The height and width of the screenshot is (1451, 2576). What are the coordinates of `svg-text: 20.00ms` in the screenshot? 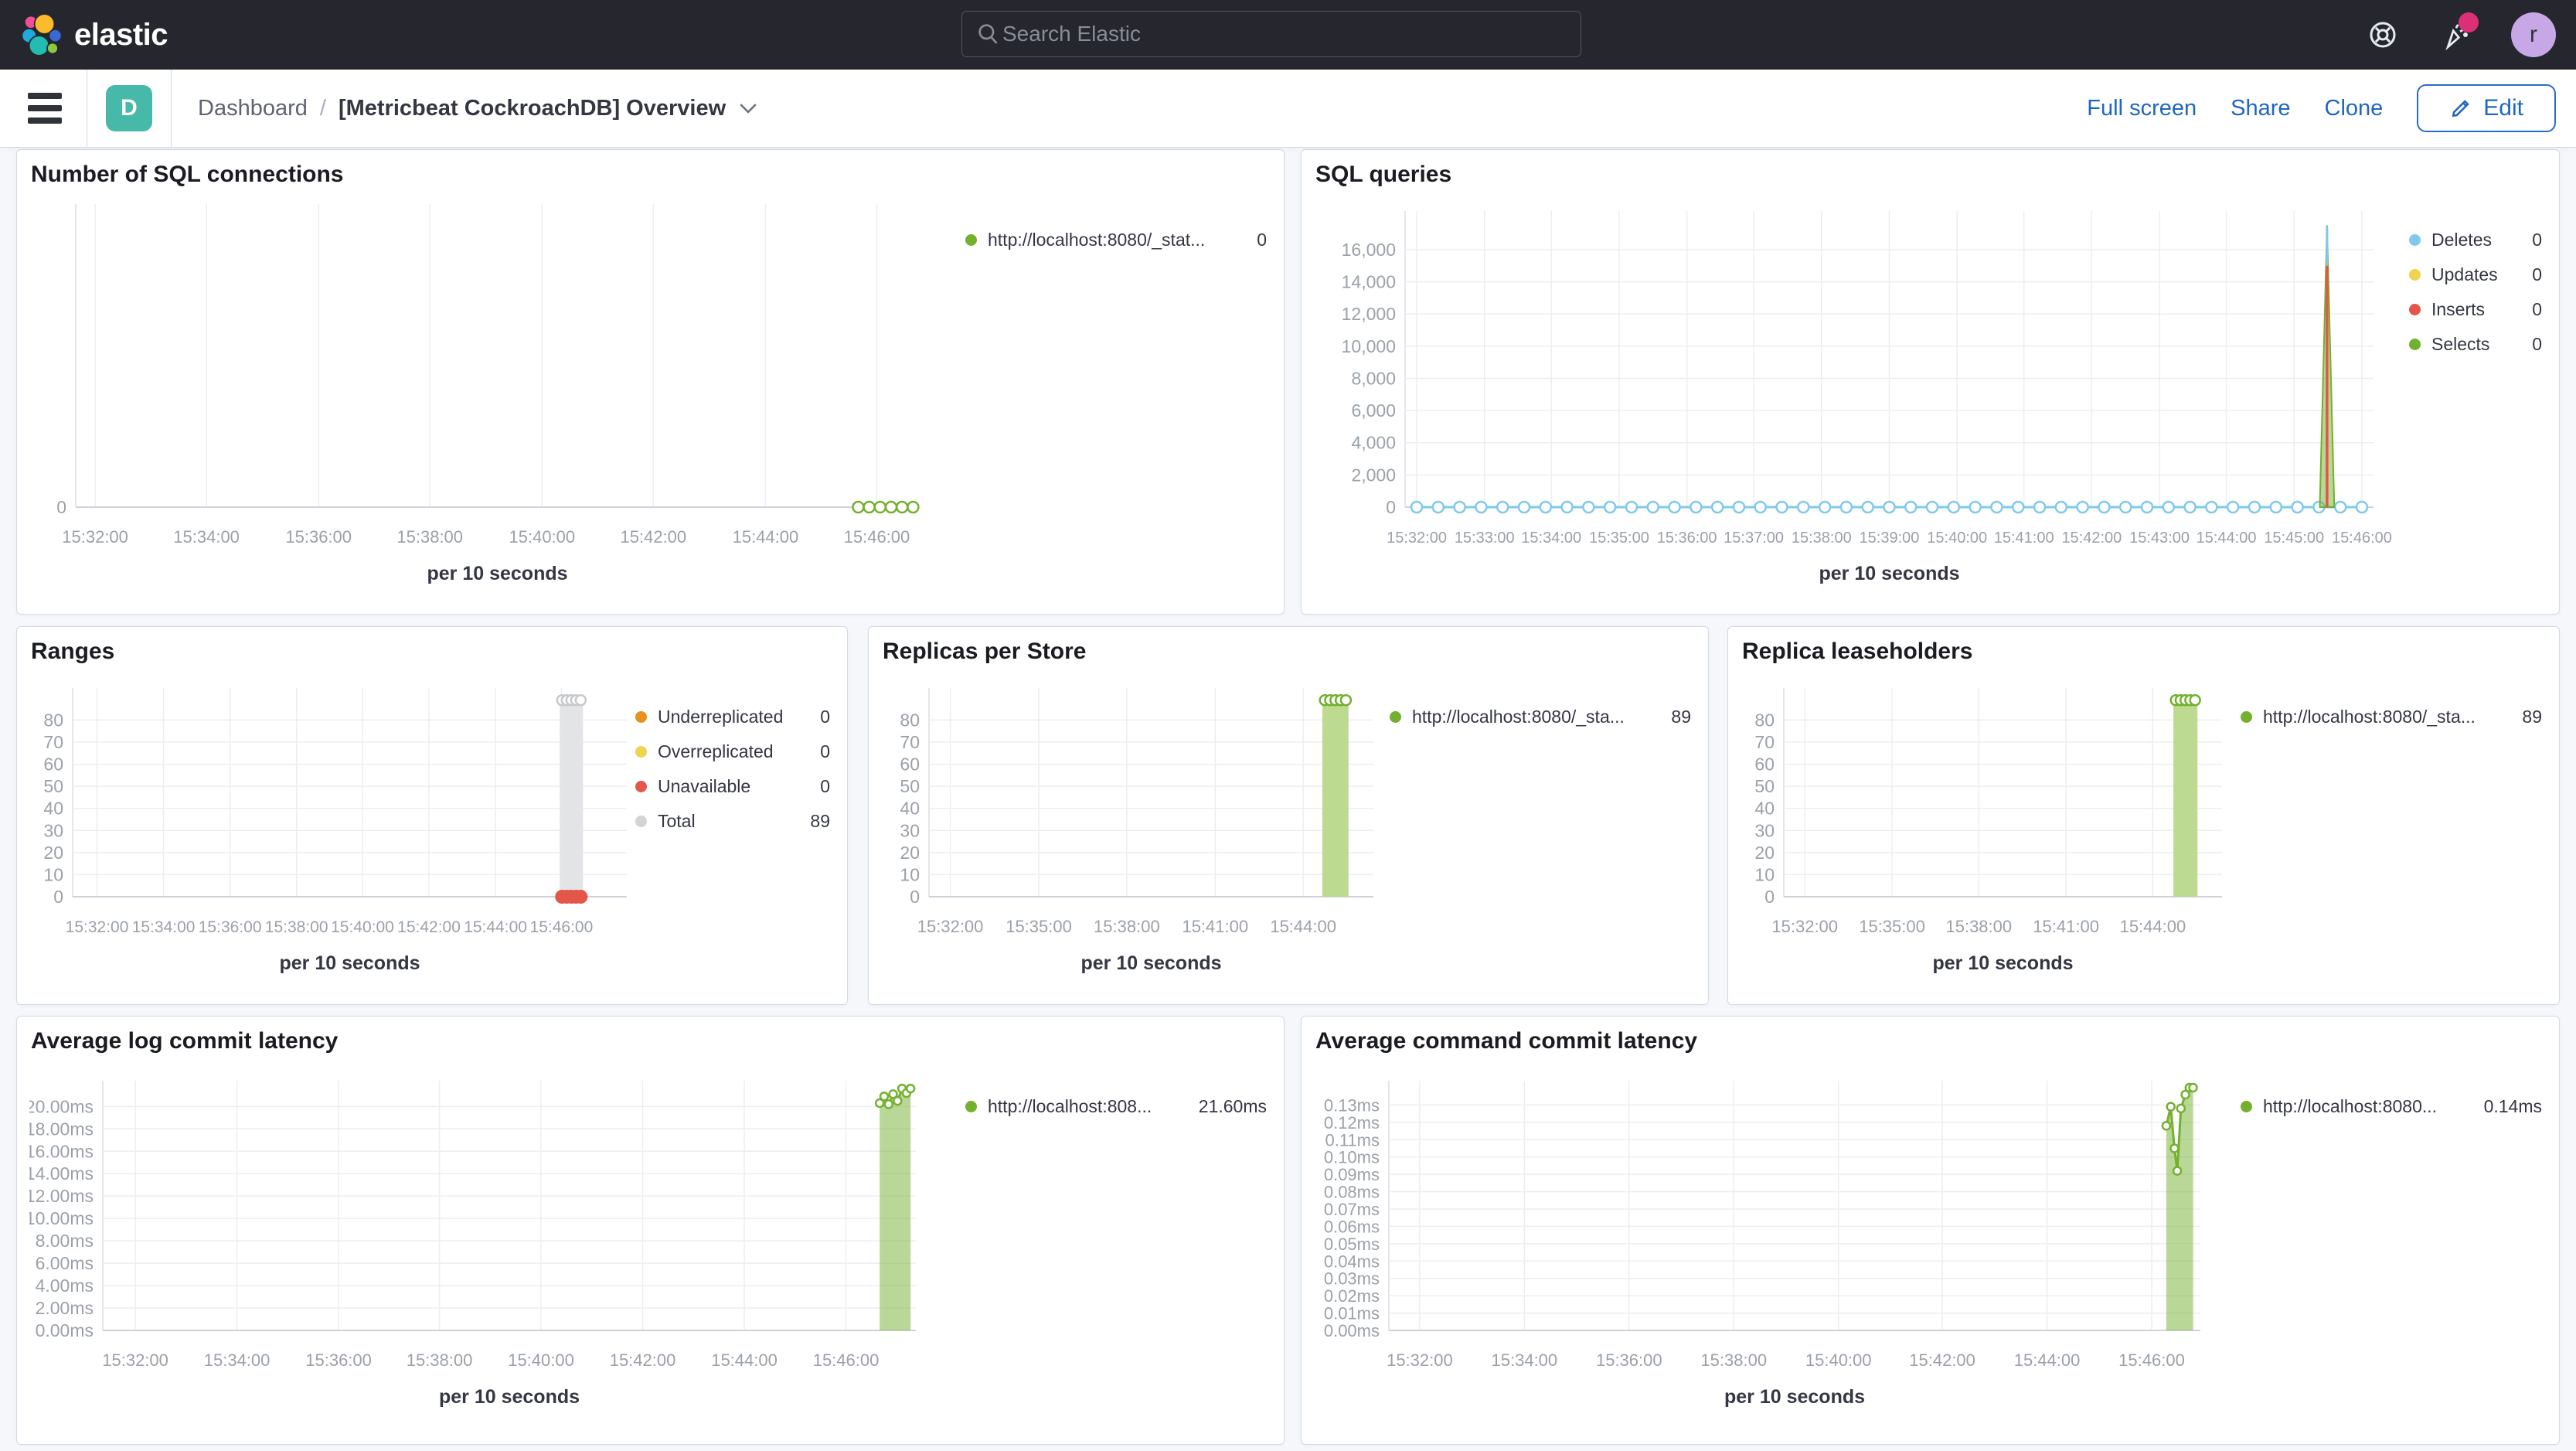 It's located at (62, 1106).